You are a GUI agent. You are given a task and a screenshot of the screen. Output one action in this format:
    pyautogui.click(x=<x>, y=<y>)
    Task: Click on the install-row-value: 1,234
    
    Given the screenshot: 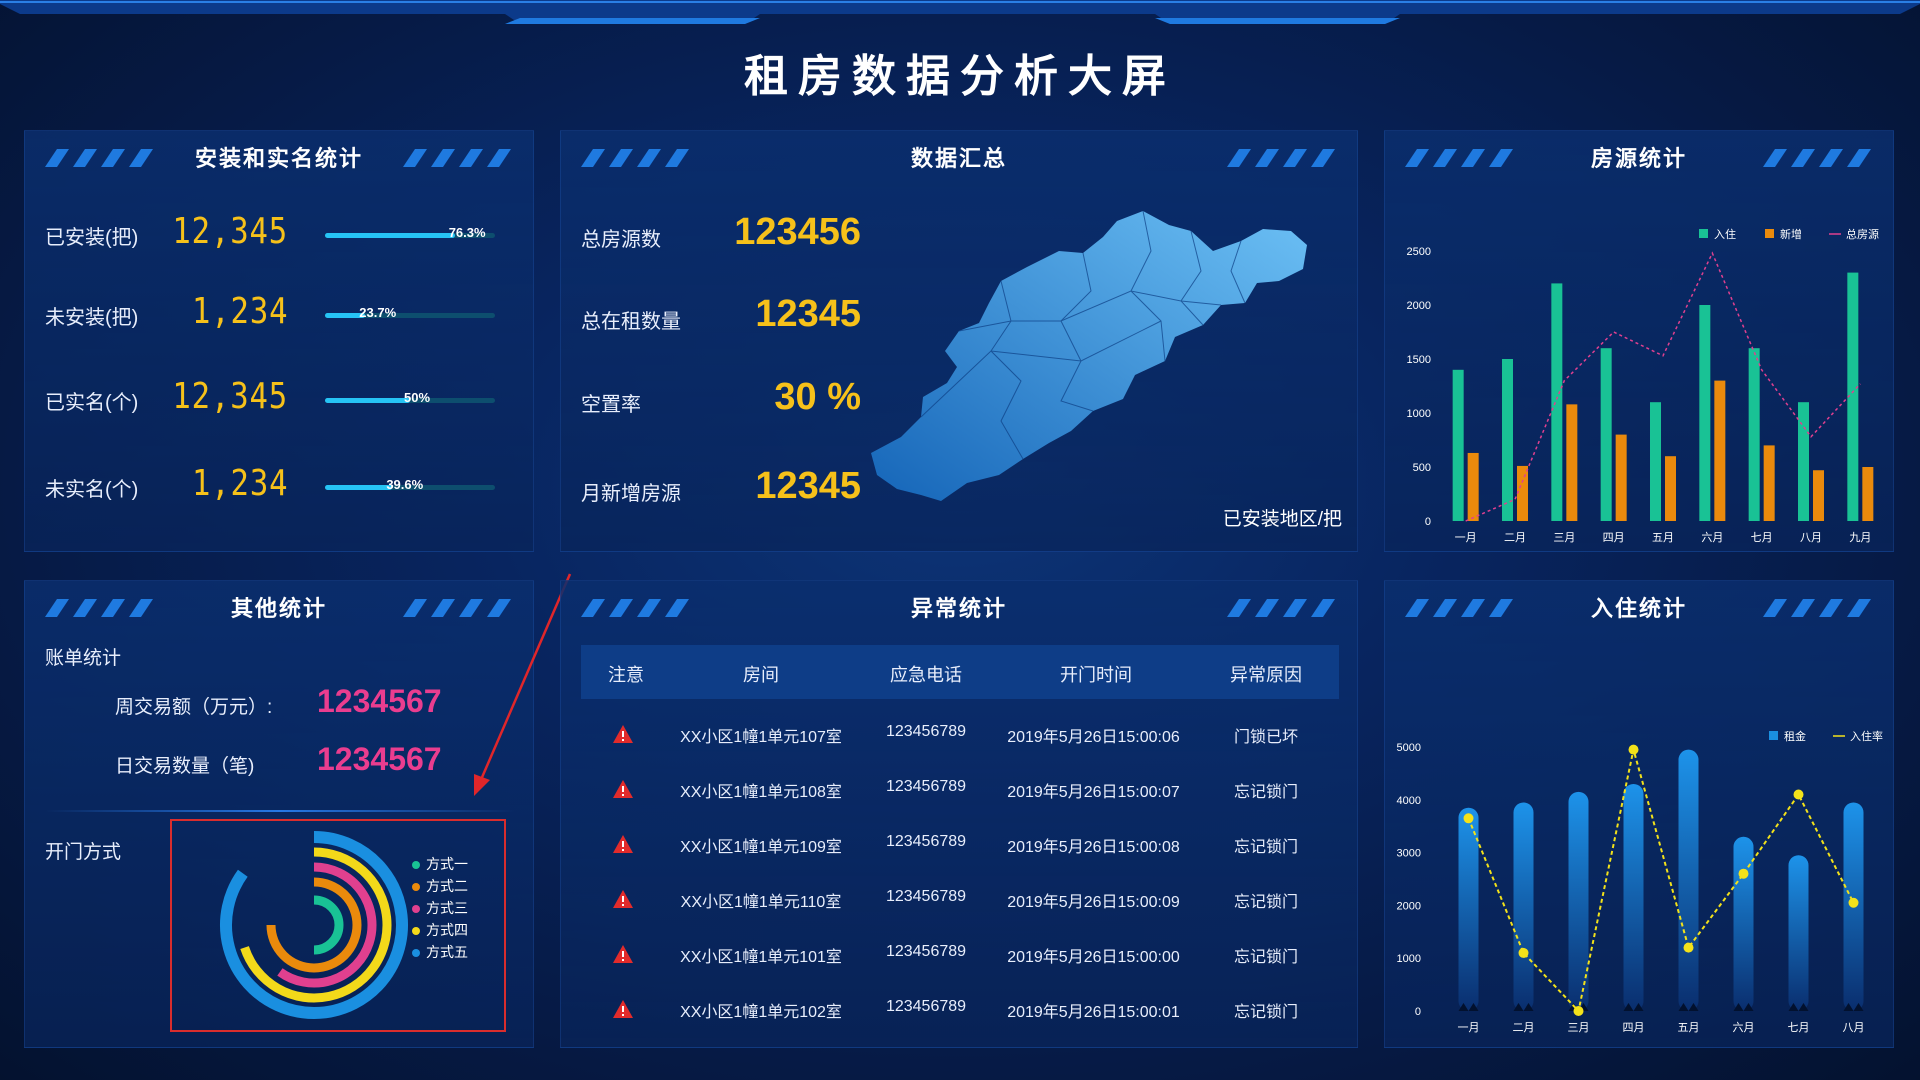 What is the action you would take?
    pyautogui.click(x=239, y=483)
    